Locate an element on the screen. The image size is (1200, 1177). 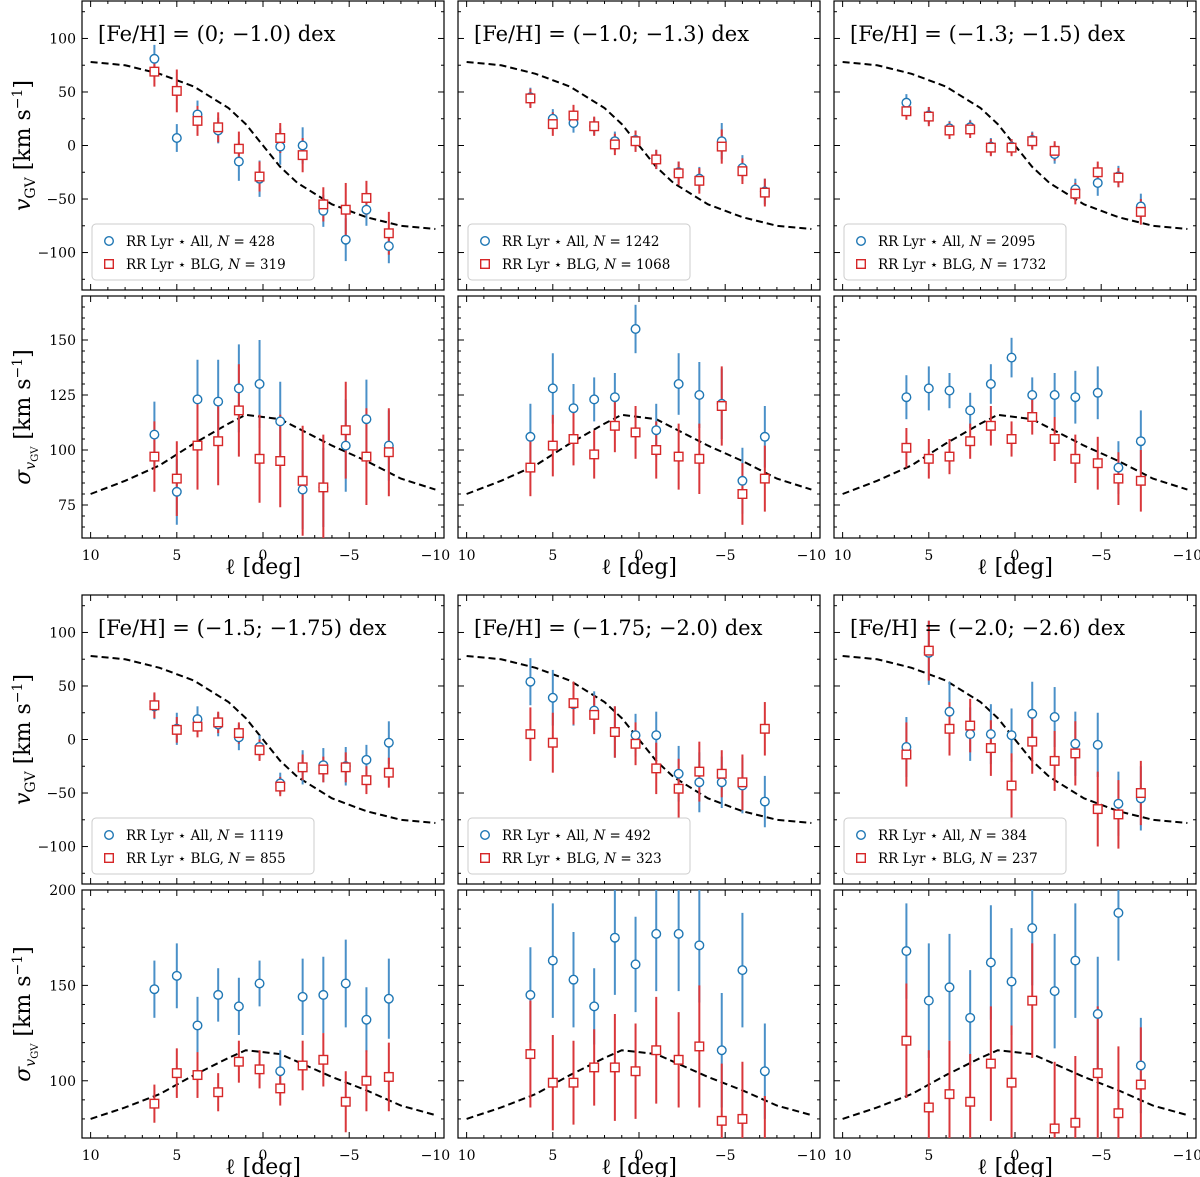
disp-y-subsubscript: GV is located at coordinates (35, 1051).